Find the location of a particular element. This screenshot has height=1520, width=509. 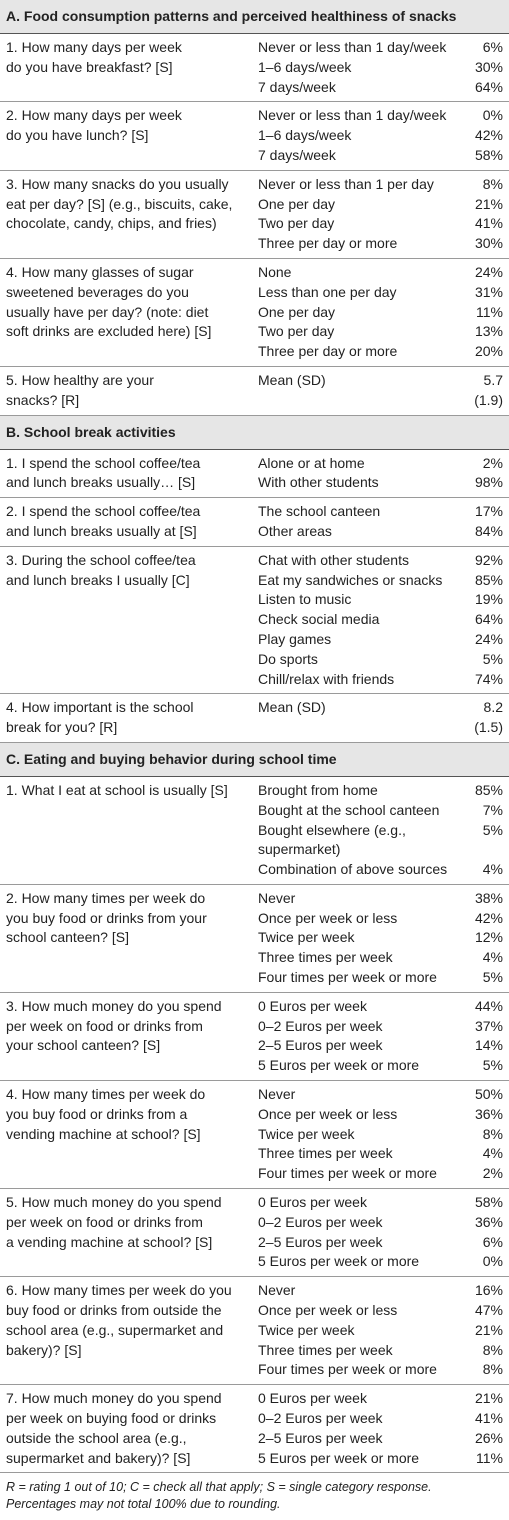

option: Once per week or less 42% is located at coordinates (383, 919).